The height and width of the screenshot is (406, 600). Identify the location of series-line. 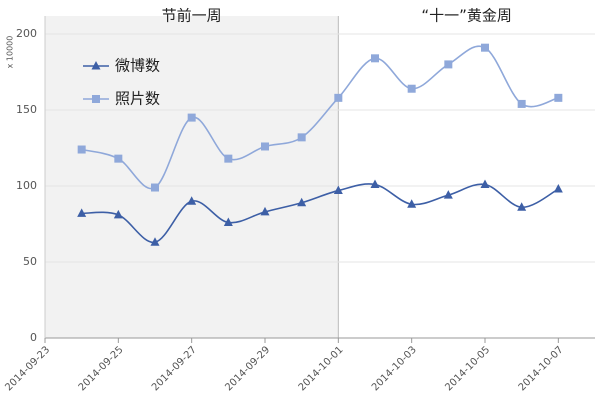
(320, 213).